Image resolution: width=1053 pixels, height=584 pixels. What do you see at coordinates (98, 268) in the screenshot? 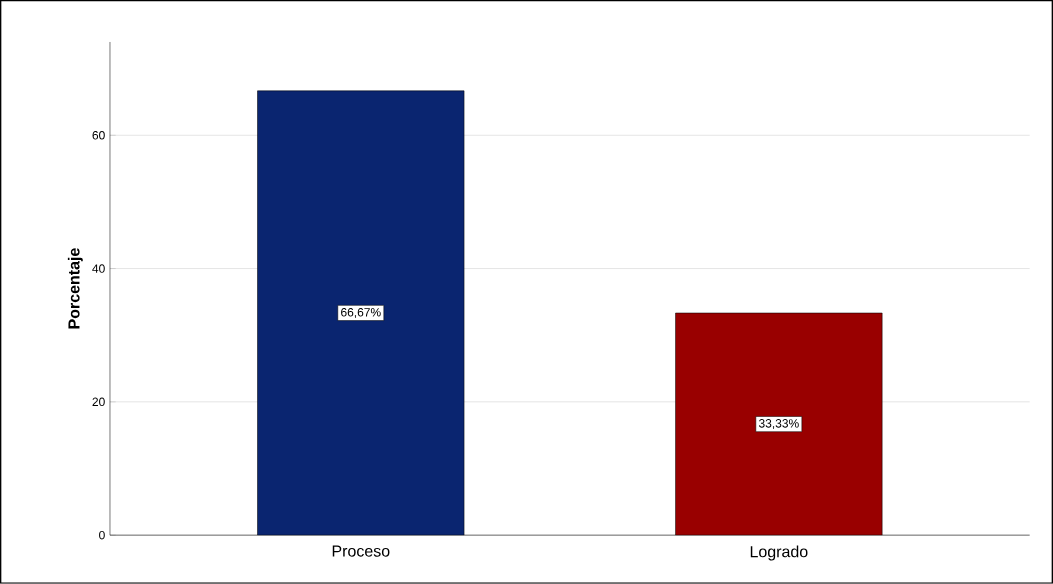
I see `y-tick-label: 40` at bounding box center [98, 268].